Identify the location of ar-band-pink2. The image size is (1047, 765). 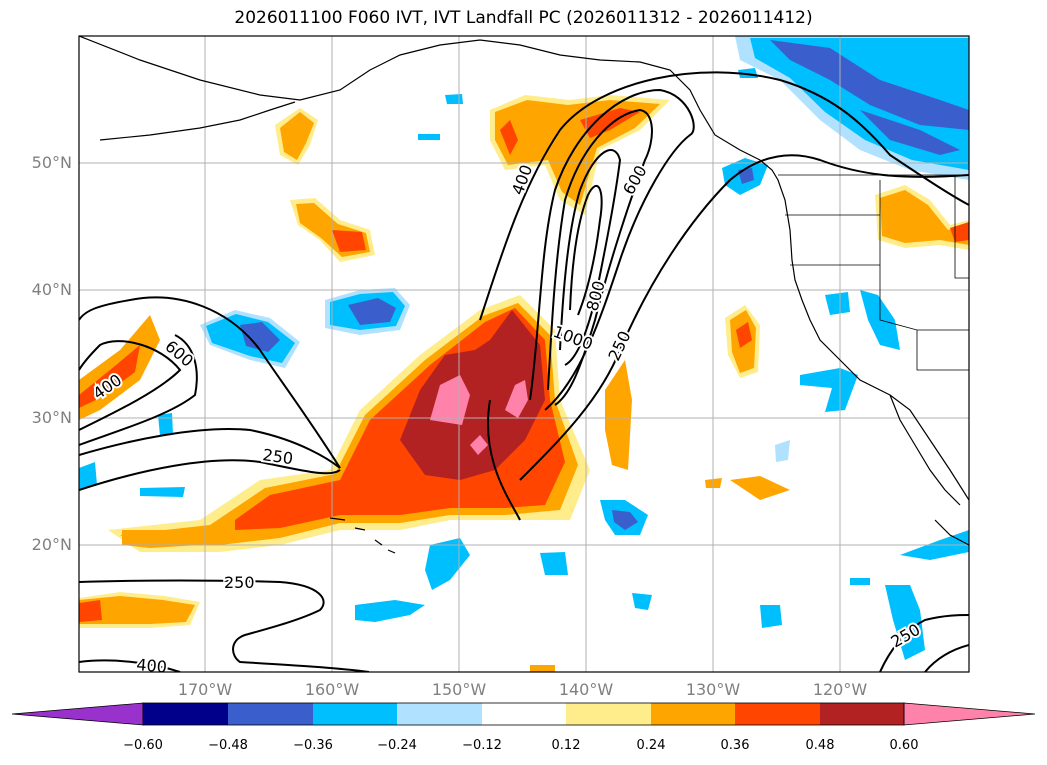
(516, 399).